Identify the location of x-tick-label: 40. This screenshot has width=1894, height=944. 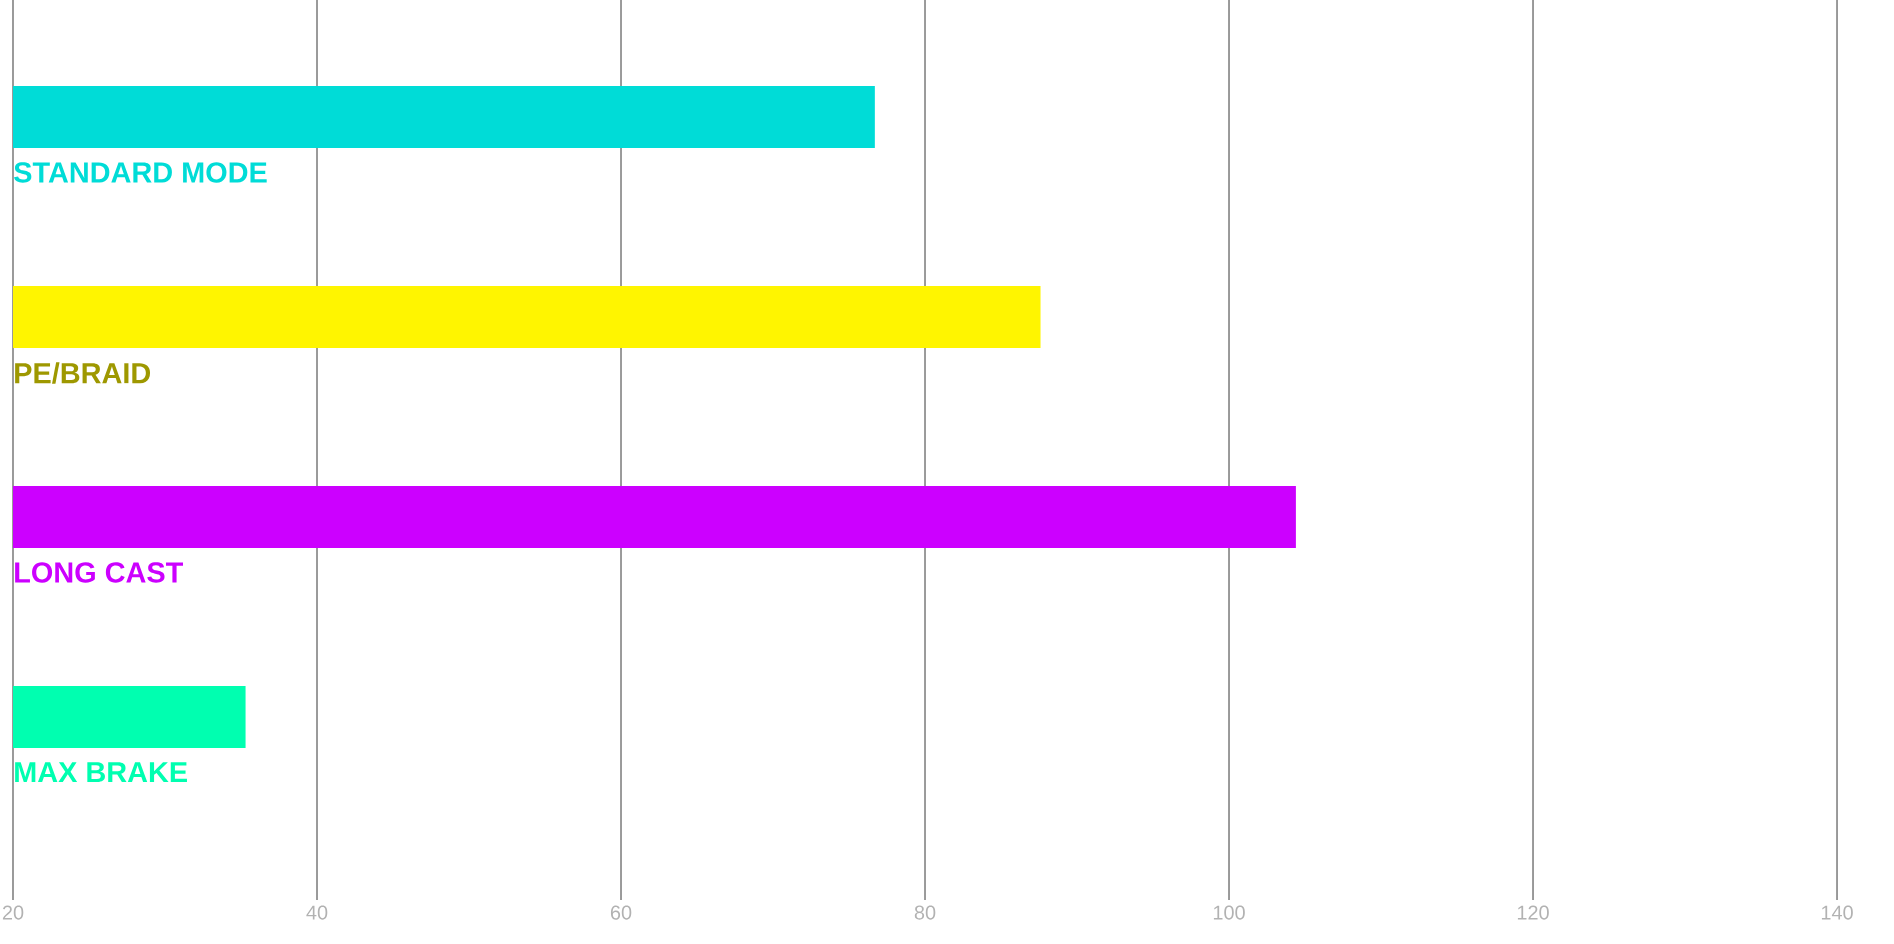
(317, 912).